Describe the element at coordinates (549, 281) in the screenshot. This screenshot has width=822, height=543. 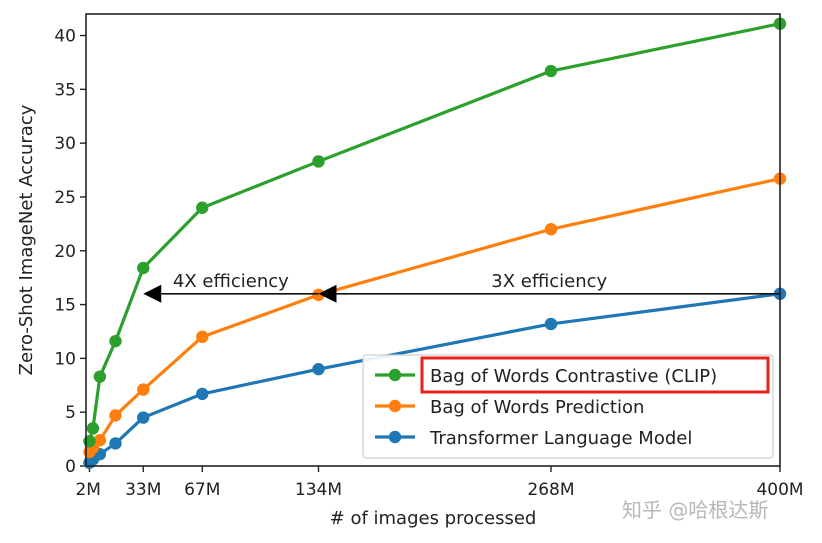
I see `efficiency-label: 3X efficiency` at that location.